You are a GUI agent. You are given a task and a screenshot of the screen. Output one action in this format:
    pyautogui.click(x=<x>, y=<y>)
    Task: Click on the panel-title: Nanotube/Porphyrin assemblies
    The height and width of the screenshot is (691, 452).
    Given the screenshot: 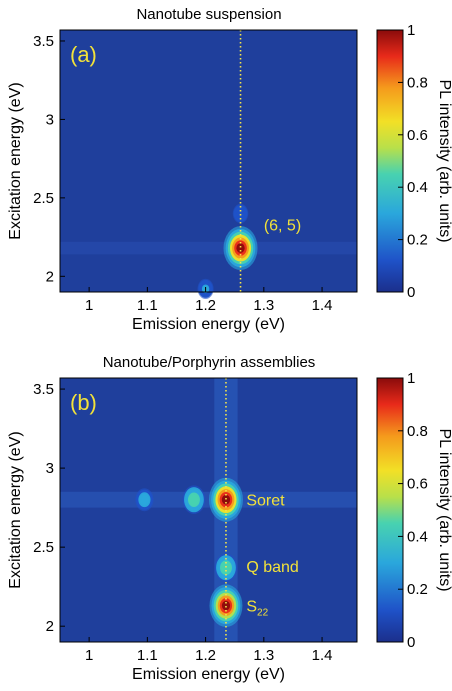 What is the action you would take?
    pyautogui.click(x=209, y=362)
    